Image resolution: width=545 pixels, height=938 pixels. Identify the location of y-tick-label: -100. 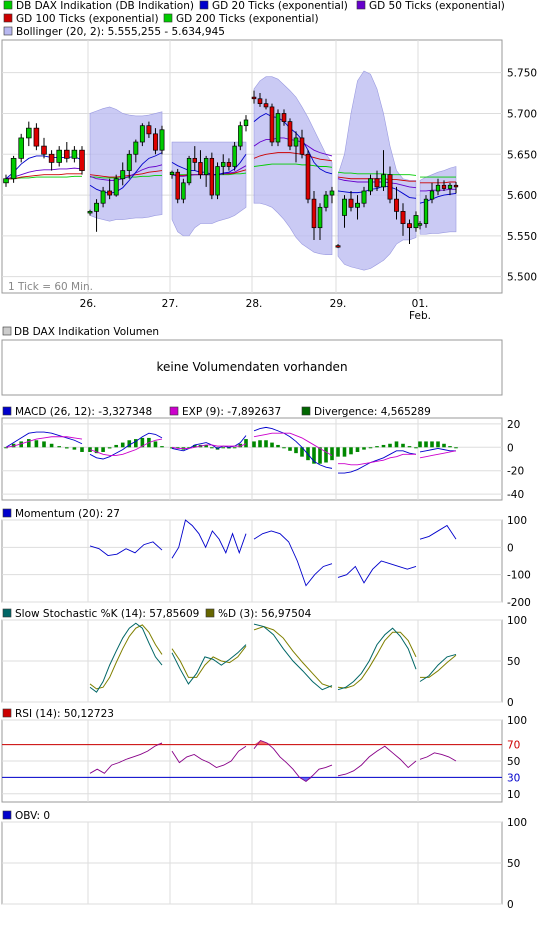
(519, 576).